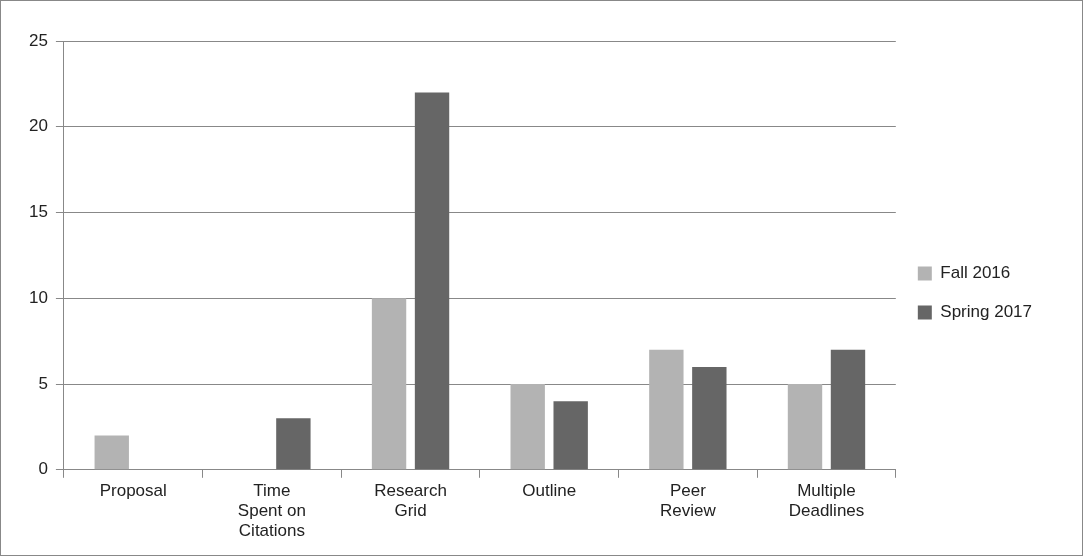 This screenshot has width=1083, height=556. Describe the element at coordinates (271, 510) in the screenshot. I see `x-tick-label: Time Spent on Citations` at that location.